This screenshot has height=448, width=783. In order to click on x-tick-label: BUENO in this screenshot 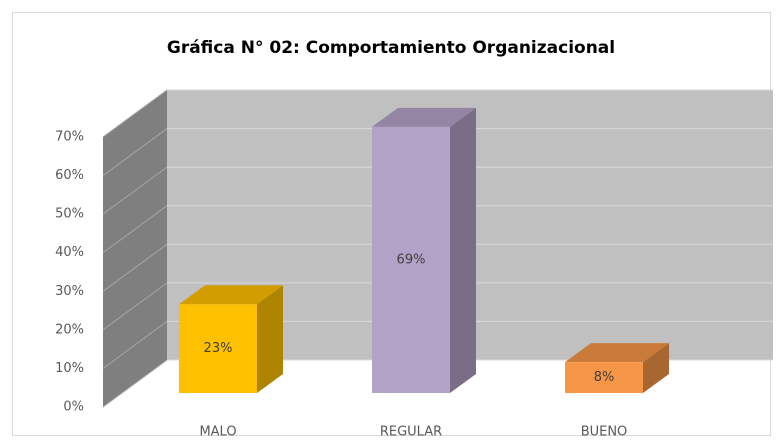, I will do `click(604, 432)`.